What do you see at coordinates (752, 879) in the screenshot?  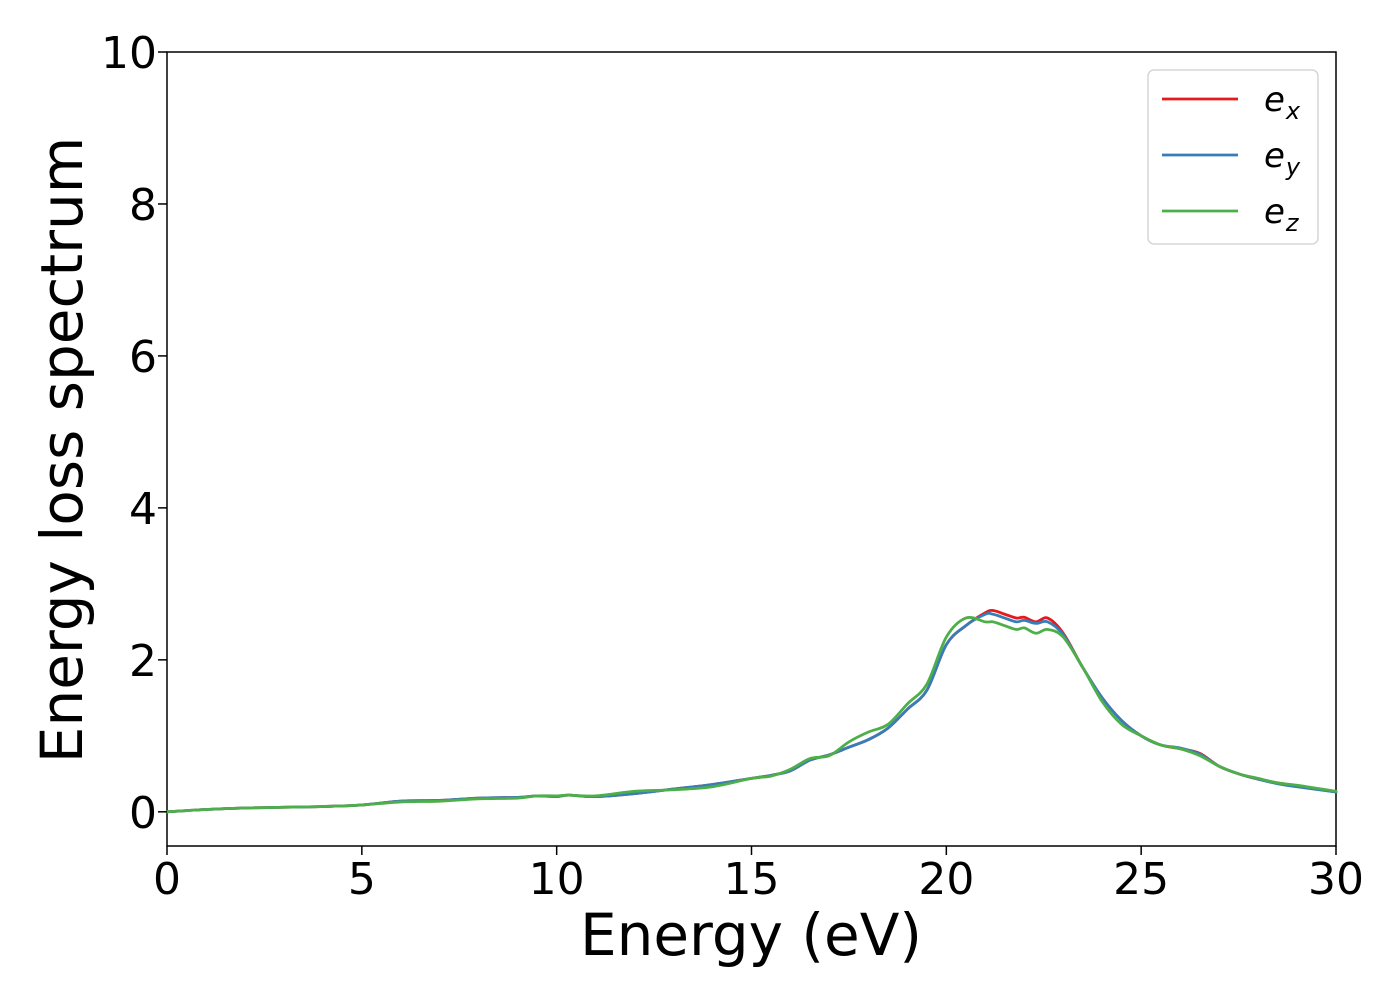 I see `x-tick-label: 15` at bounding box center [752, 879].